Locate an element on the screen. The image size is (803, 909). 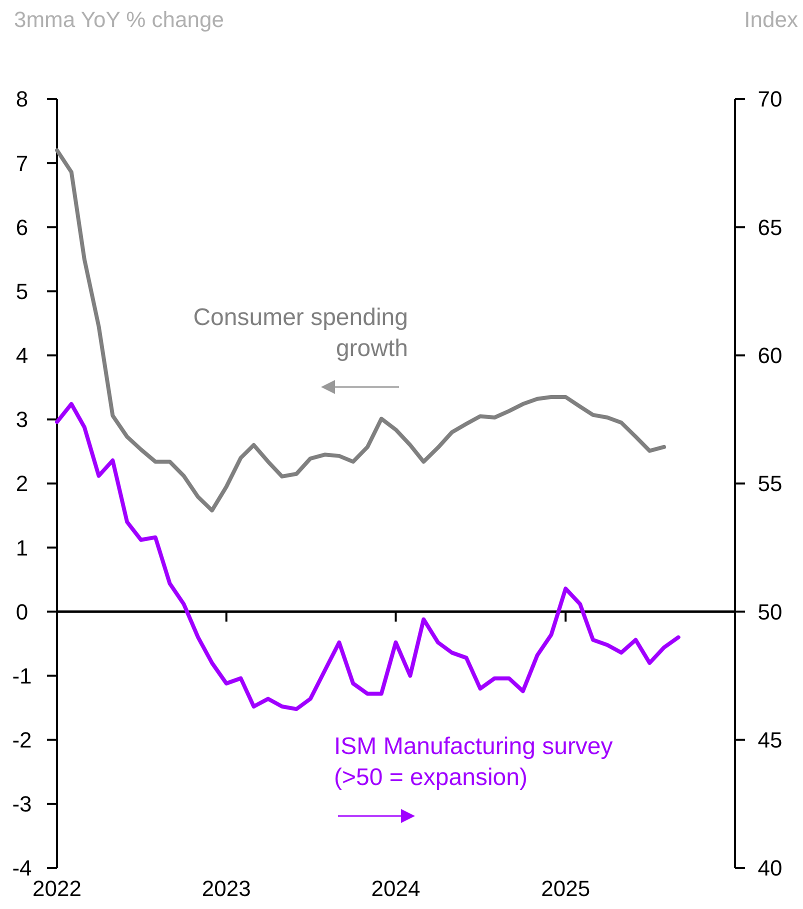
y2-tick-label: 65 is located at coordinates (770, 227).